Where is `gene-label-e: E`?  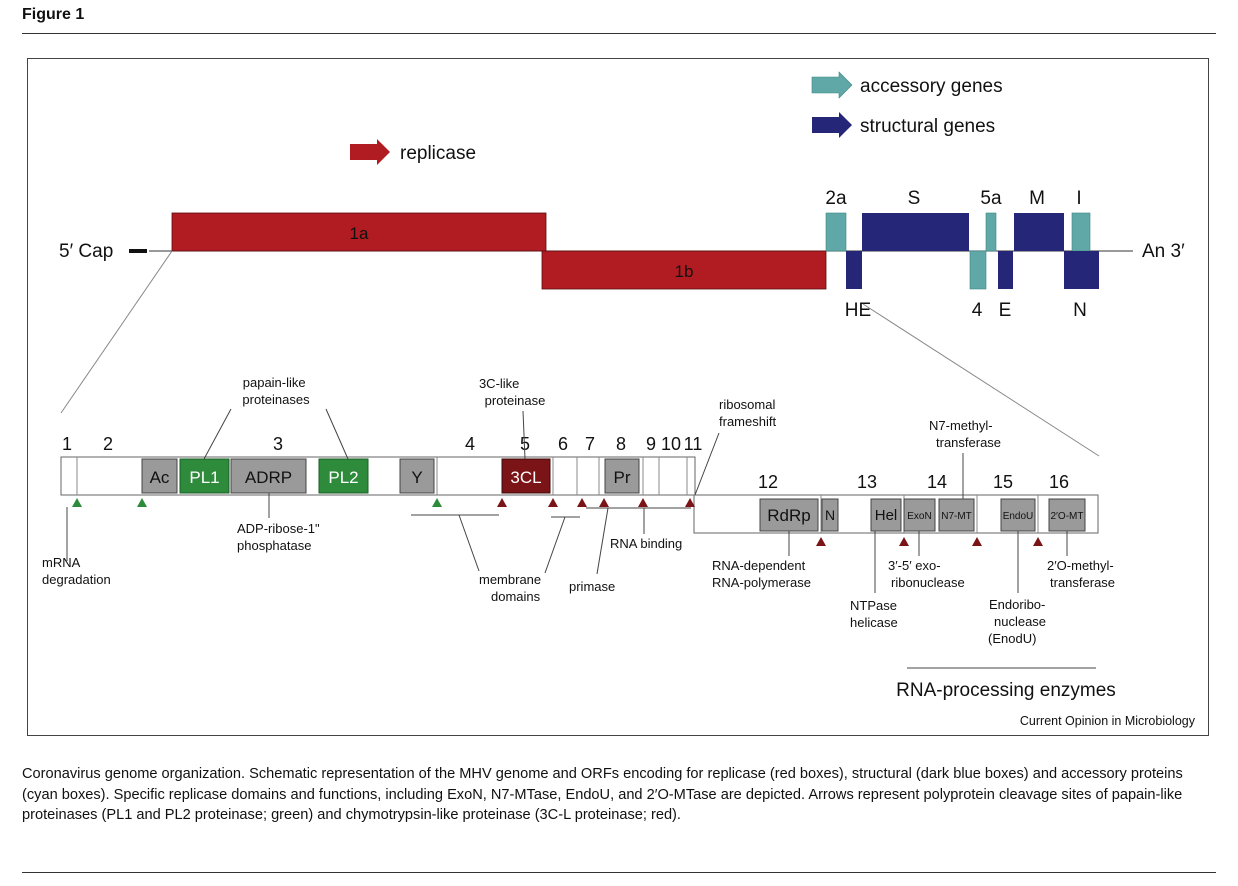 gene-label-e: E is located at coordinates (1005, 310).